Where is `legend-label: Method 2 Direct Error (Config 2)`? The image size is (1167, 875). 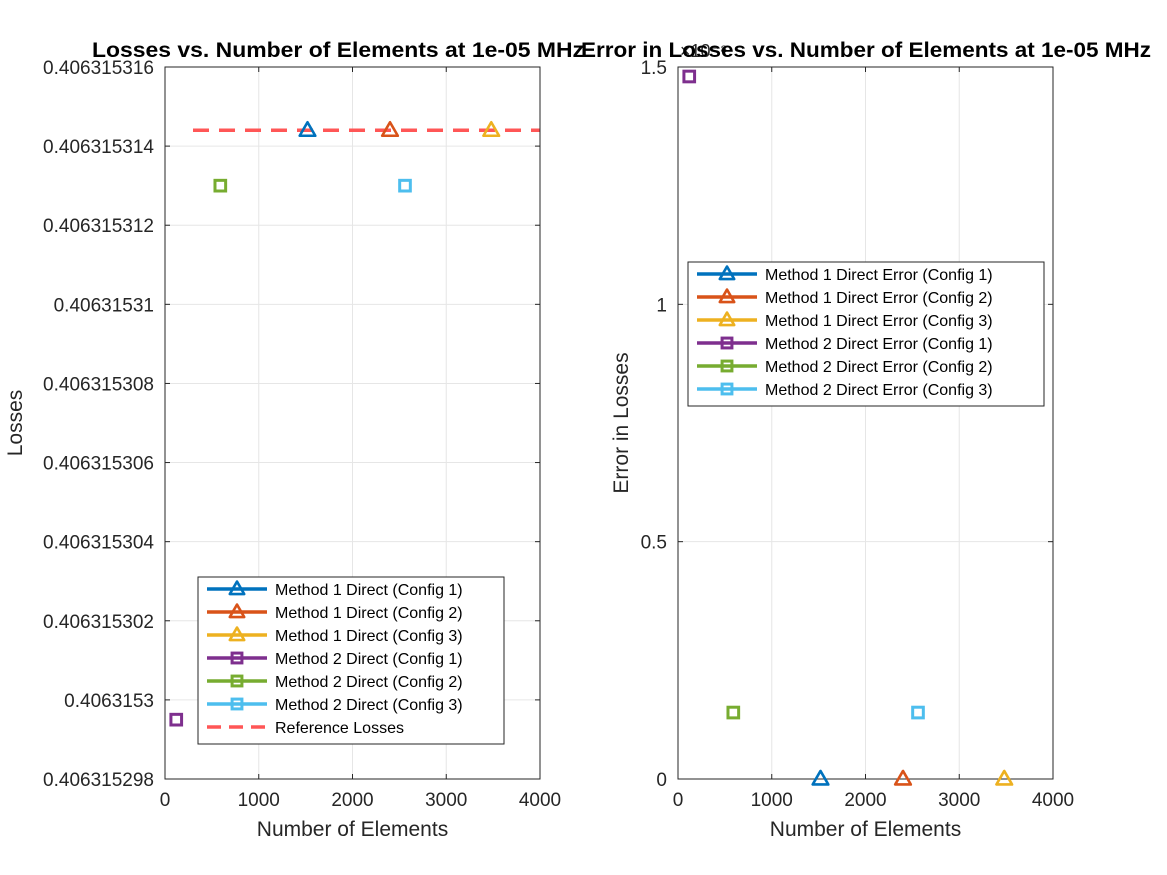
legend-label: Method 2 Direct Error (Config 2) is located at coordinates (879, 367).